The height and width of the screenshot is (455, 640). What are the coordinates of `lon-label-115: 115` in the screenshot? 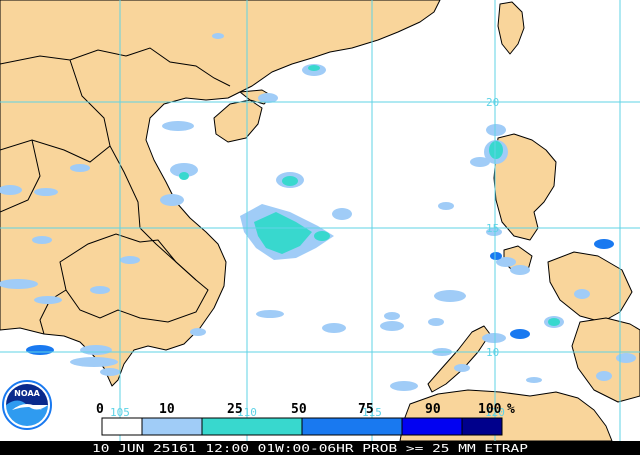 It's located at (372, 412).